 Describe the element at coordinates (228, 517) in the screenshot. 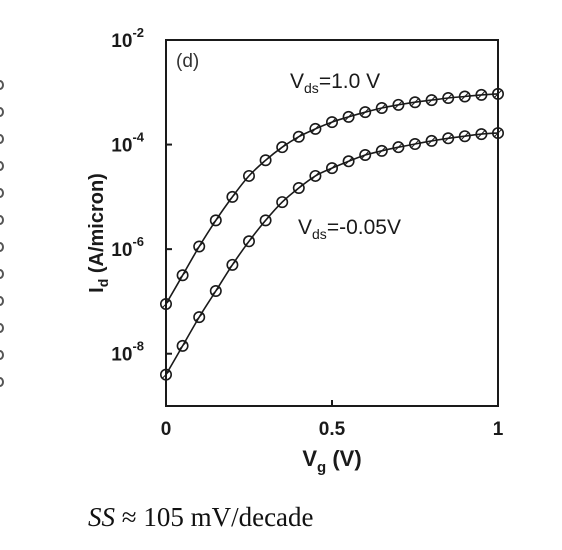

I see `caption-value: 105 mV/decade` at that location.